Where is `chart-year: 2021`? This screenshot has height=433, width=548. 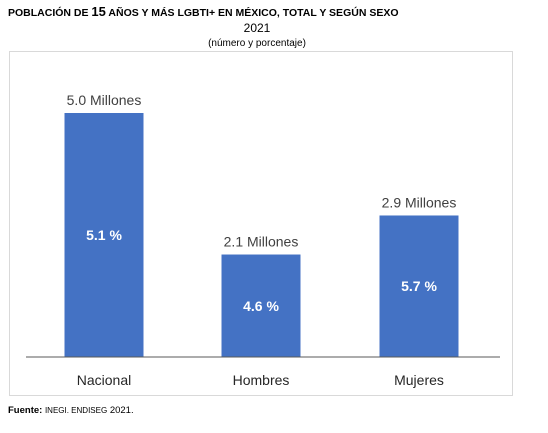 chart-year: 2021 is located at coordinates (257, 28).